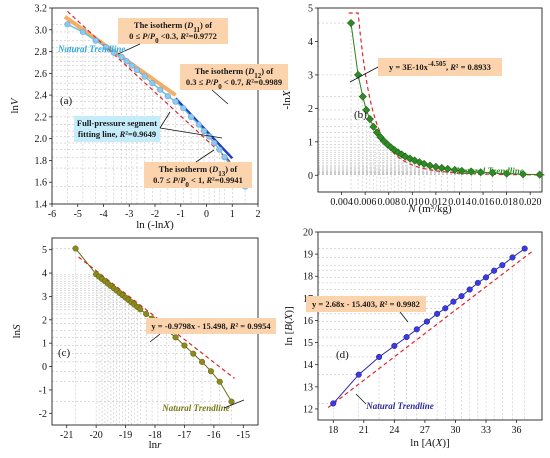 This screenshot has height=458, width=550. Describe the element at coordinates (364, 430) in the screenshot. I see `x-tick-label: 21` at that location.